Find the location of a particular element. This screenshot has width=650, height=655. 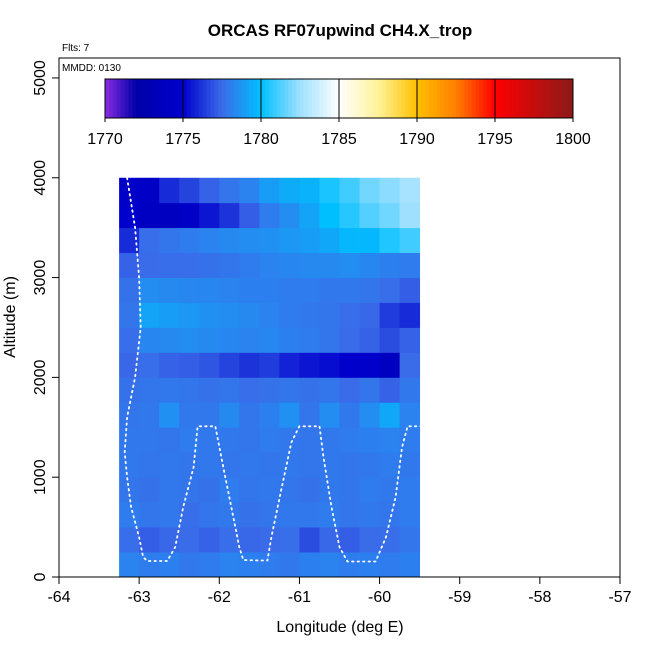

colorbar is located at coordinates (339, 98).